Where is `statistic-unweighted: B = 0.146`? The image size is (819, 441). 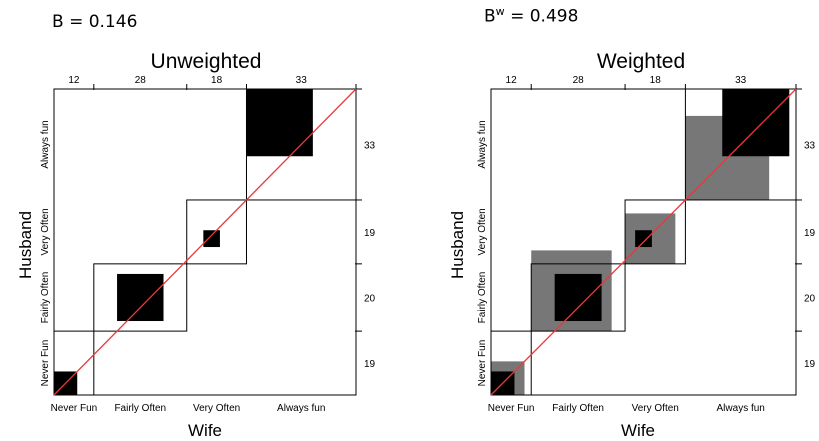 statistic-unweighted: B = 0.146 is located at coordinates (95, 22).